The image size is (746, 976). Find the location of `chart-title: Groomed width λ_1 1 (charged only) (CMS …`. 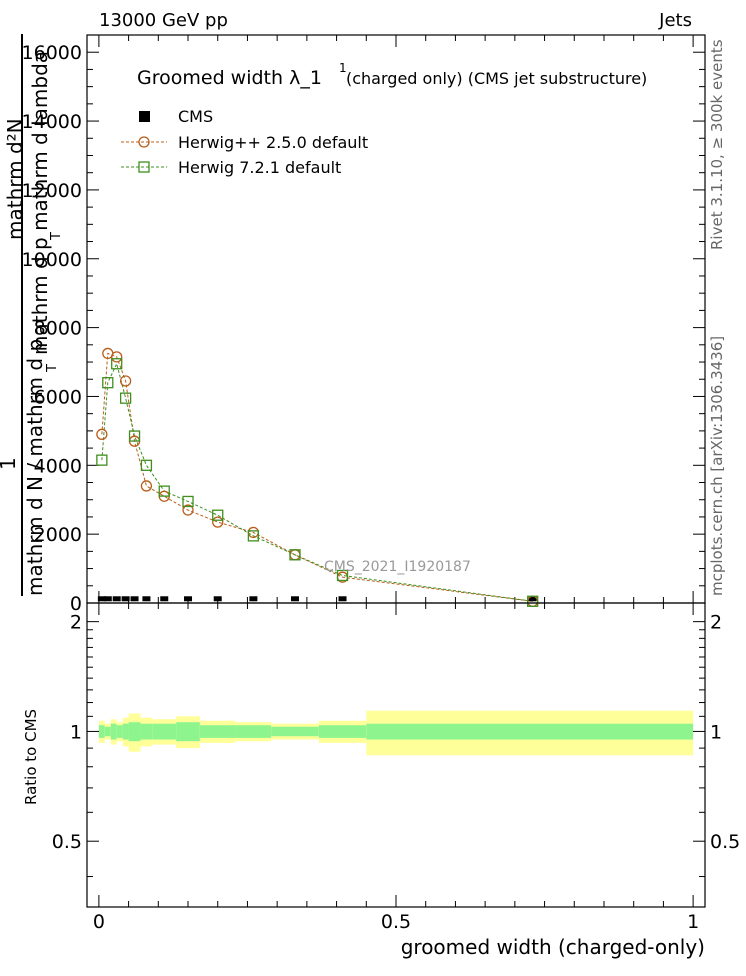

chart-title: Groomed width λ_1 1 (charged only) (CMS … is located at coordinates (392, 75).